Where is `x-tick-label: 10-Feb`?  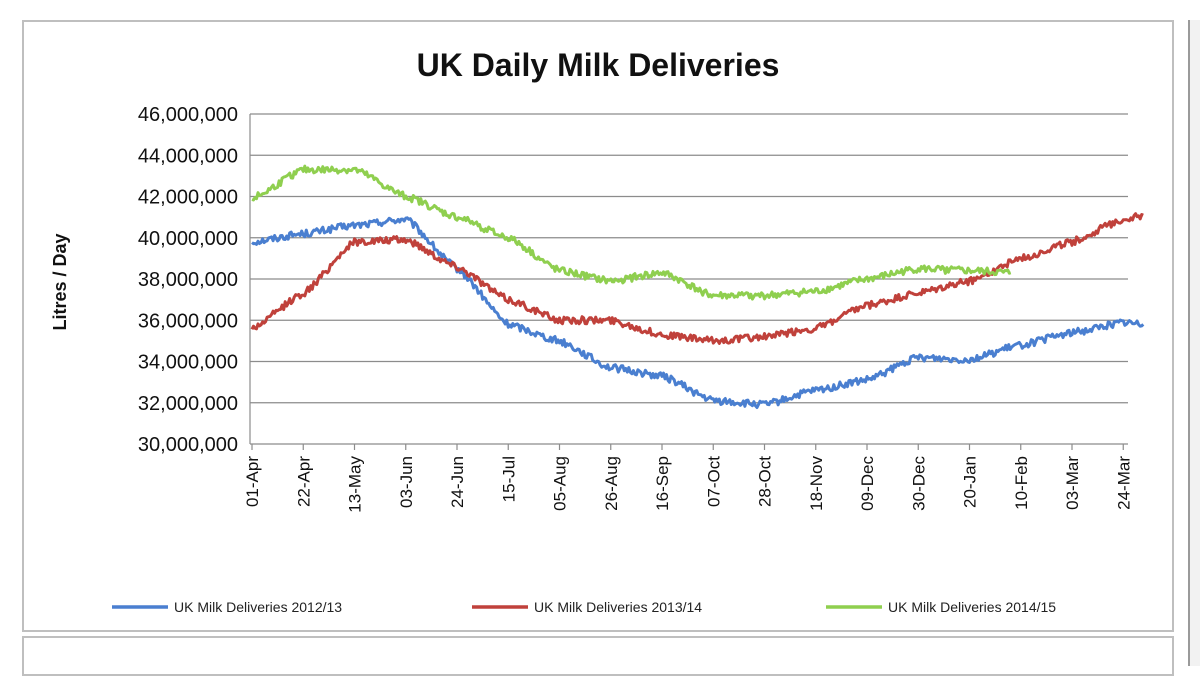 x-tick-label: 10-Feb is located at coordinates (1021, 483).